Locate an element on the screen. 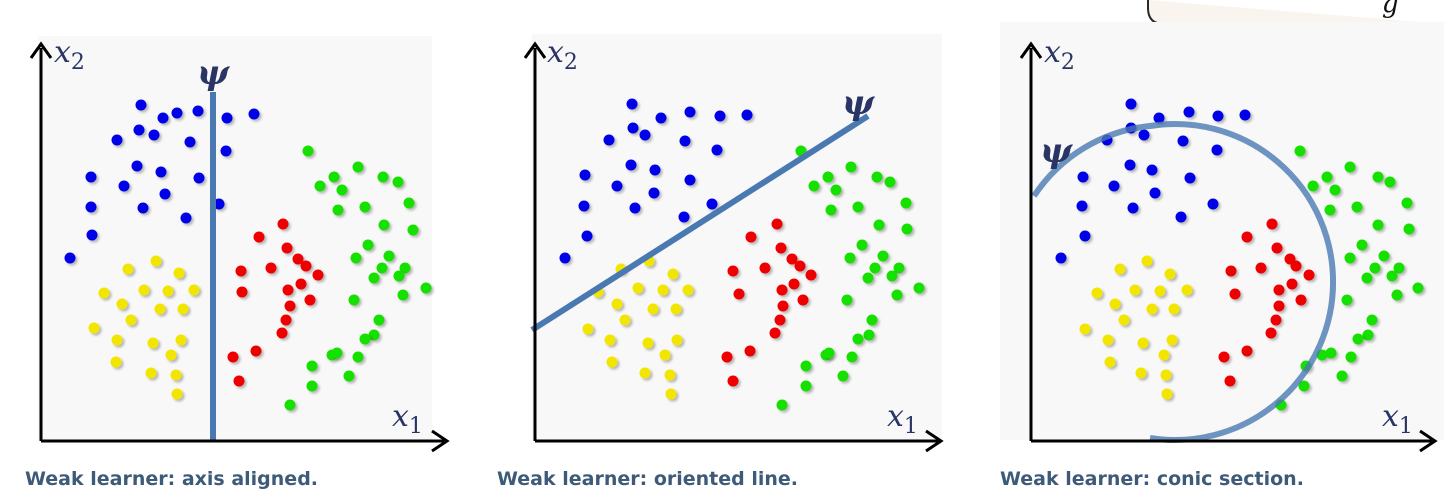  learner-label-psi: ψ is located at coordinates (1056, 151).